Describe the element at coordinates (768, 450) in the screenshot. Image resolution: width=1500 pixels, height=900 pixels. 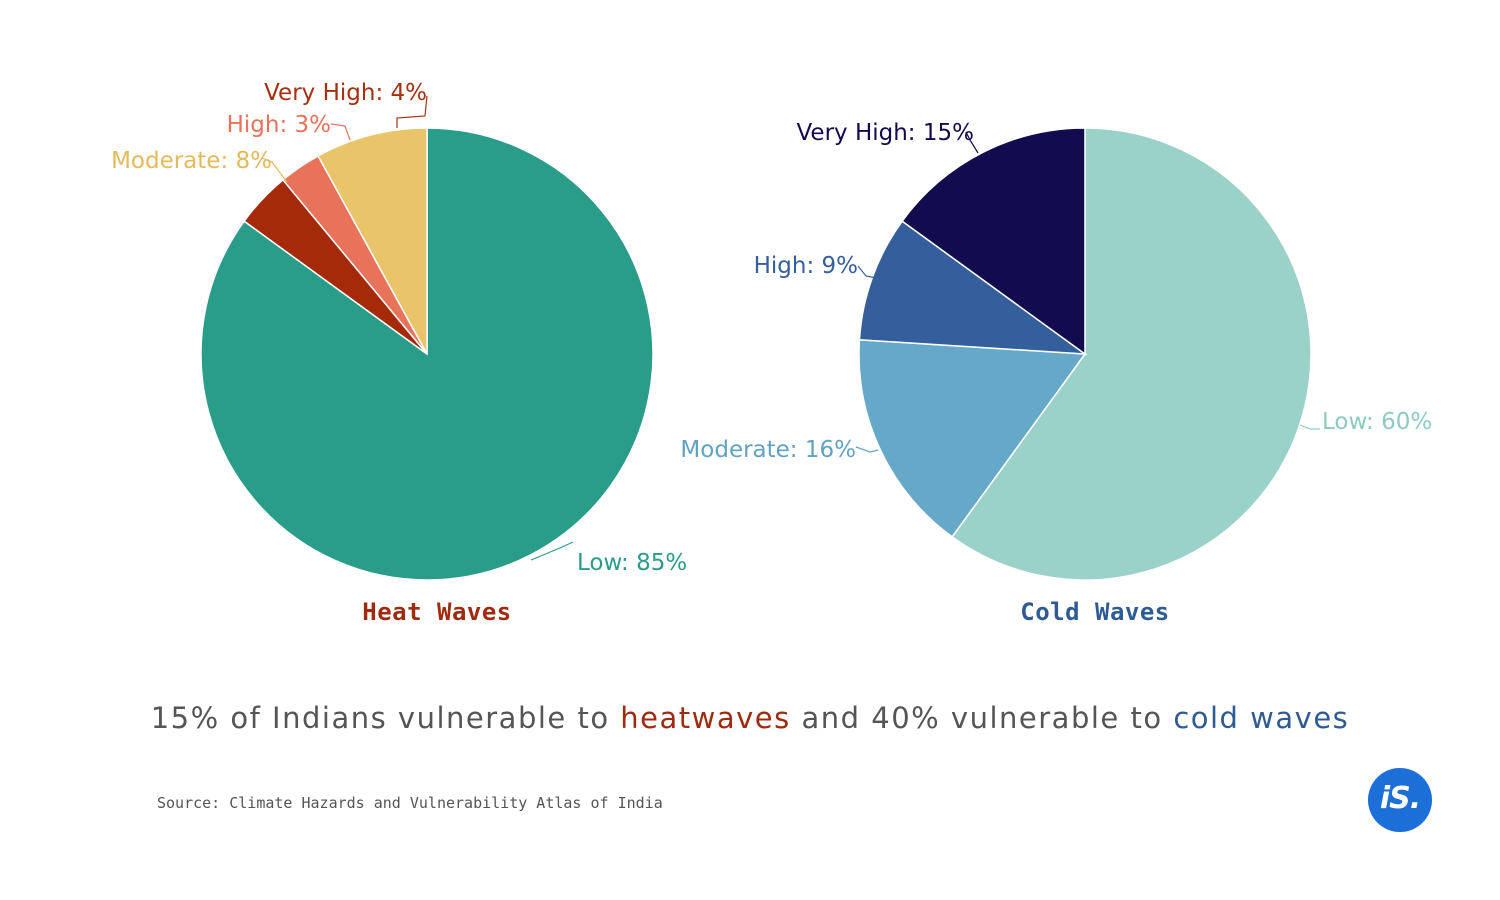
I see `cold-label-moderate: Moderate: 16%` at that location.